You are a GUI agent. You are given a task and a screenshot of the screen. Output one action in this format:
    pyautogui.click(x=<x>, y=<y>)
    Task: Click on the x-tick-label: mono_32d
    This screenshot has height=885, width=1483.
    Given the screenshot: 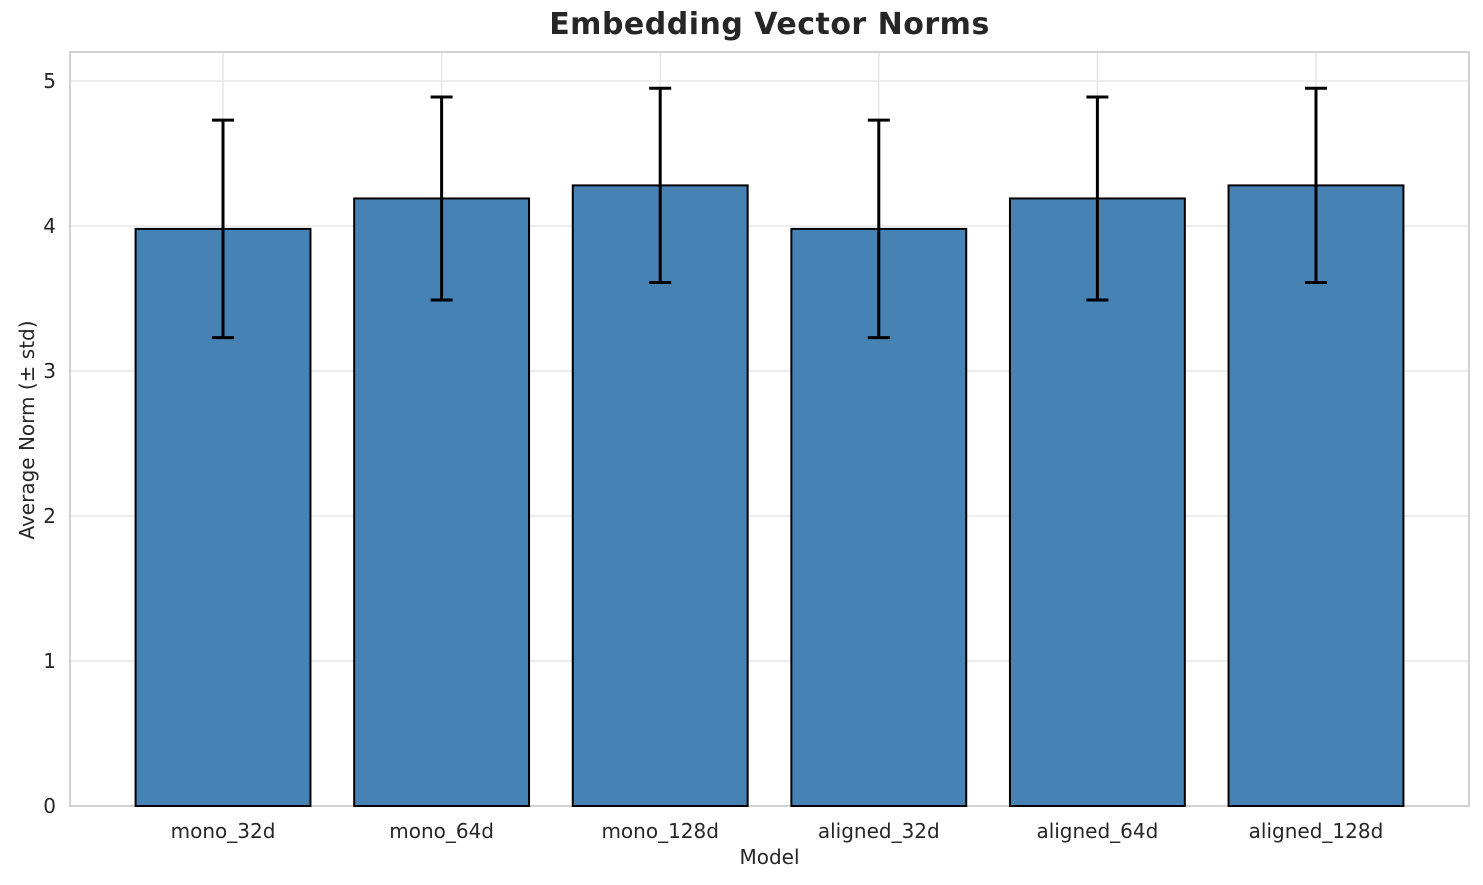 What is the action you would take?
    pyautogui.click(x=223, y=831)
    